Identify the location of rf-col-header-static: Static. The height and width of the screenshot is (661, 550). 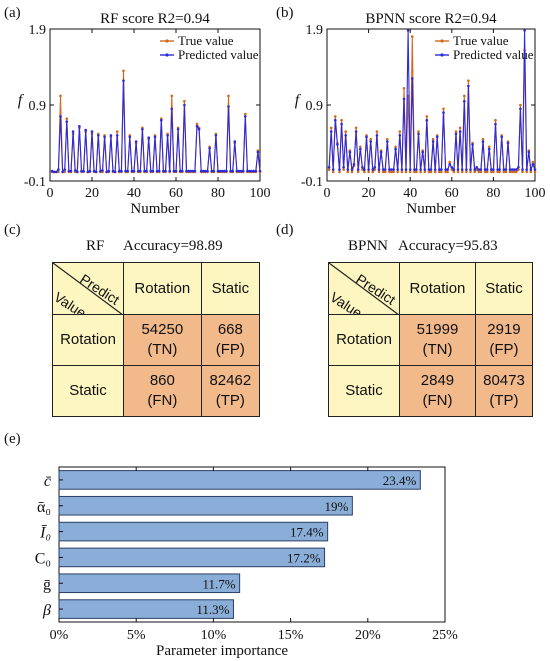
(230, 288).